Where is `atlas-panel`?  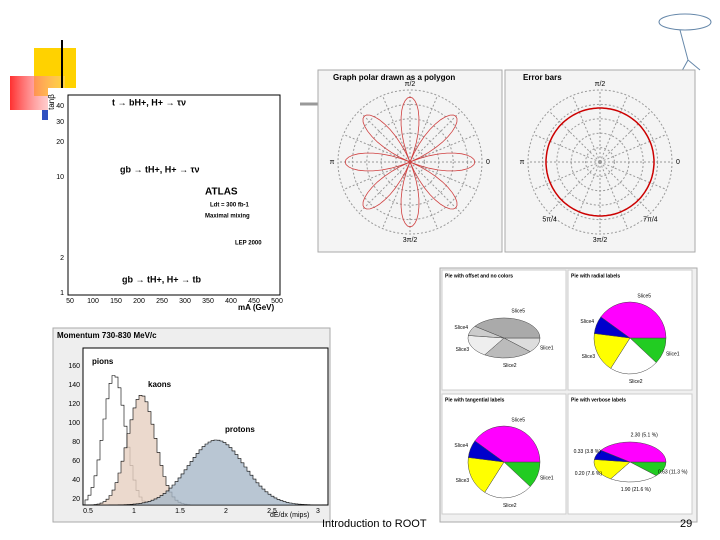 atlas-panel is located at coordinates (167, 202).